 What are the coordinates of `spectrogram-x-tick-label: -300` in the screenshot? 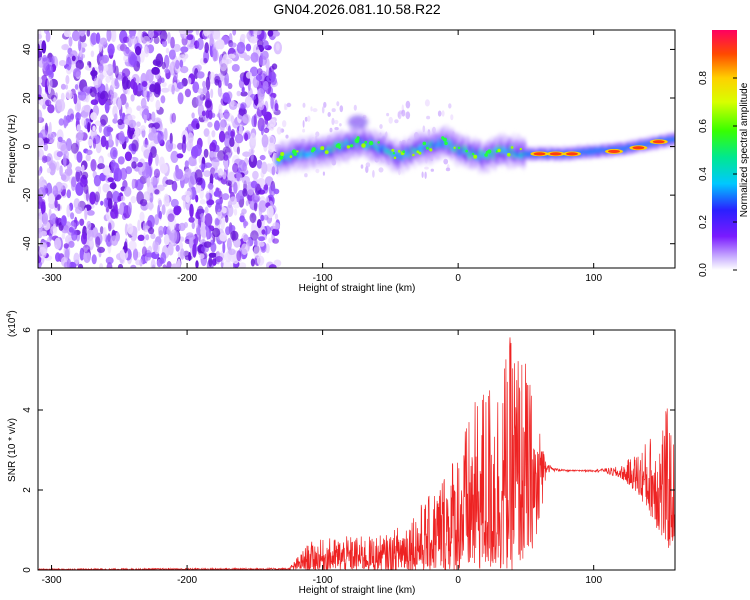 It's located at (52, 278).